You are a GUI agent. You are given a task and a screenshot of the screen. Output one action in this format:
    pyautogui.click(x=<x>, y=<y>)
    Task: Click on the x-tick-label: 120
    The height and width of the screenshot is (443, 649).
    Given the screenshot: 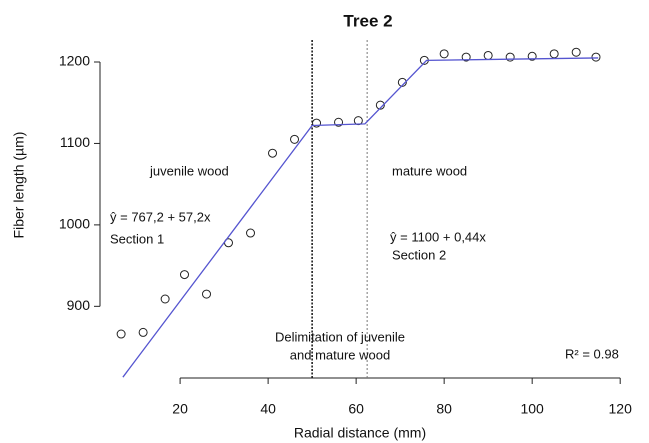 What is the action you would take?
    pyautogui.click(x=621, y=409)
    